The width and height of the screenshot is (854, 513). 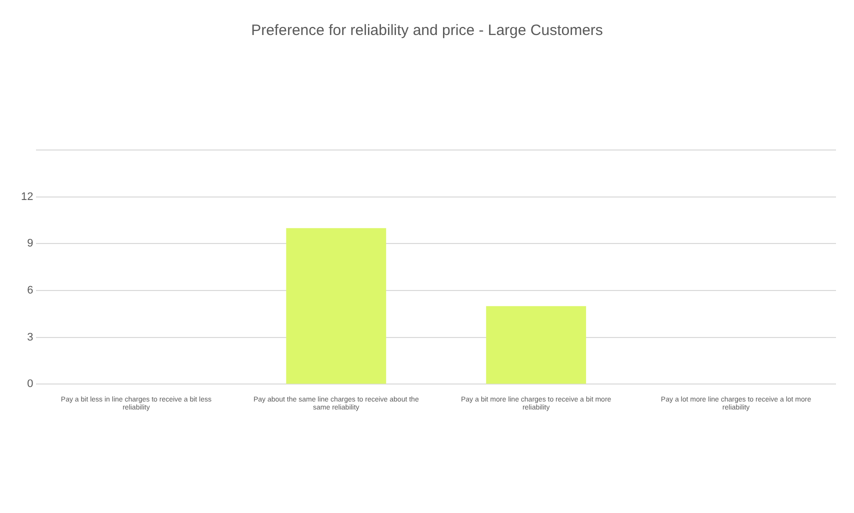 I want to click on chart-title: Preference for reliability and price - Large Customers, so click(x=427, y=31).